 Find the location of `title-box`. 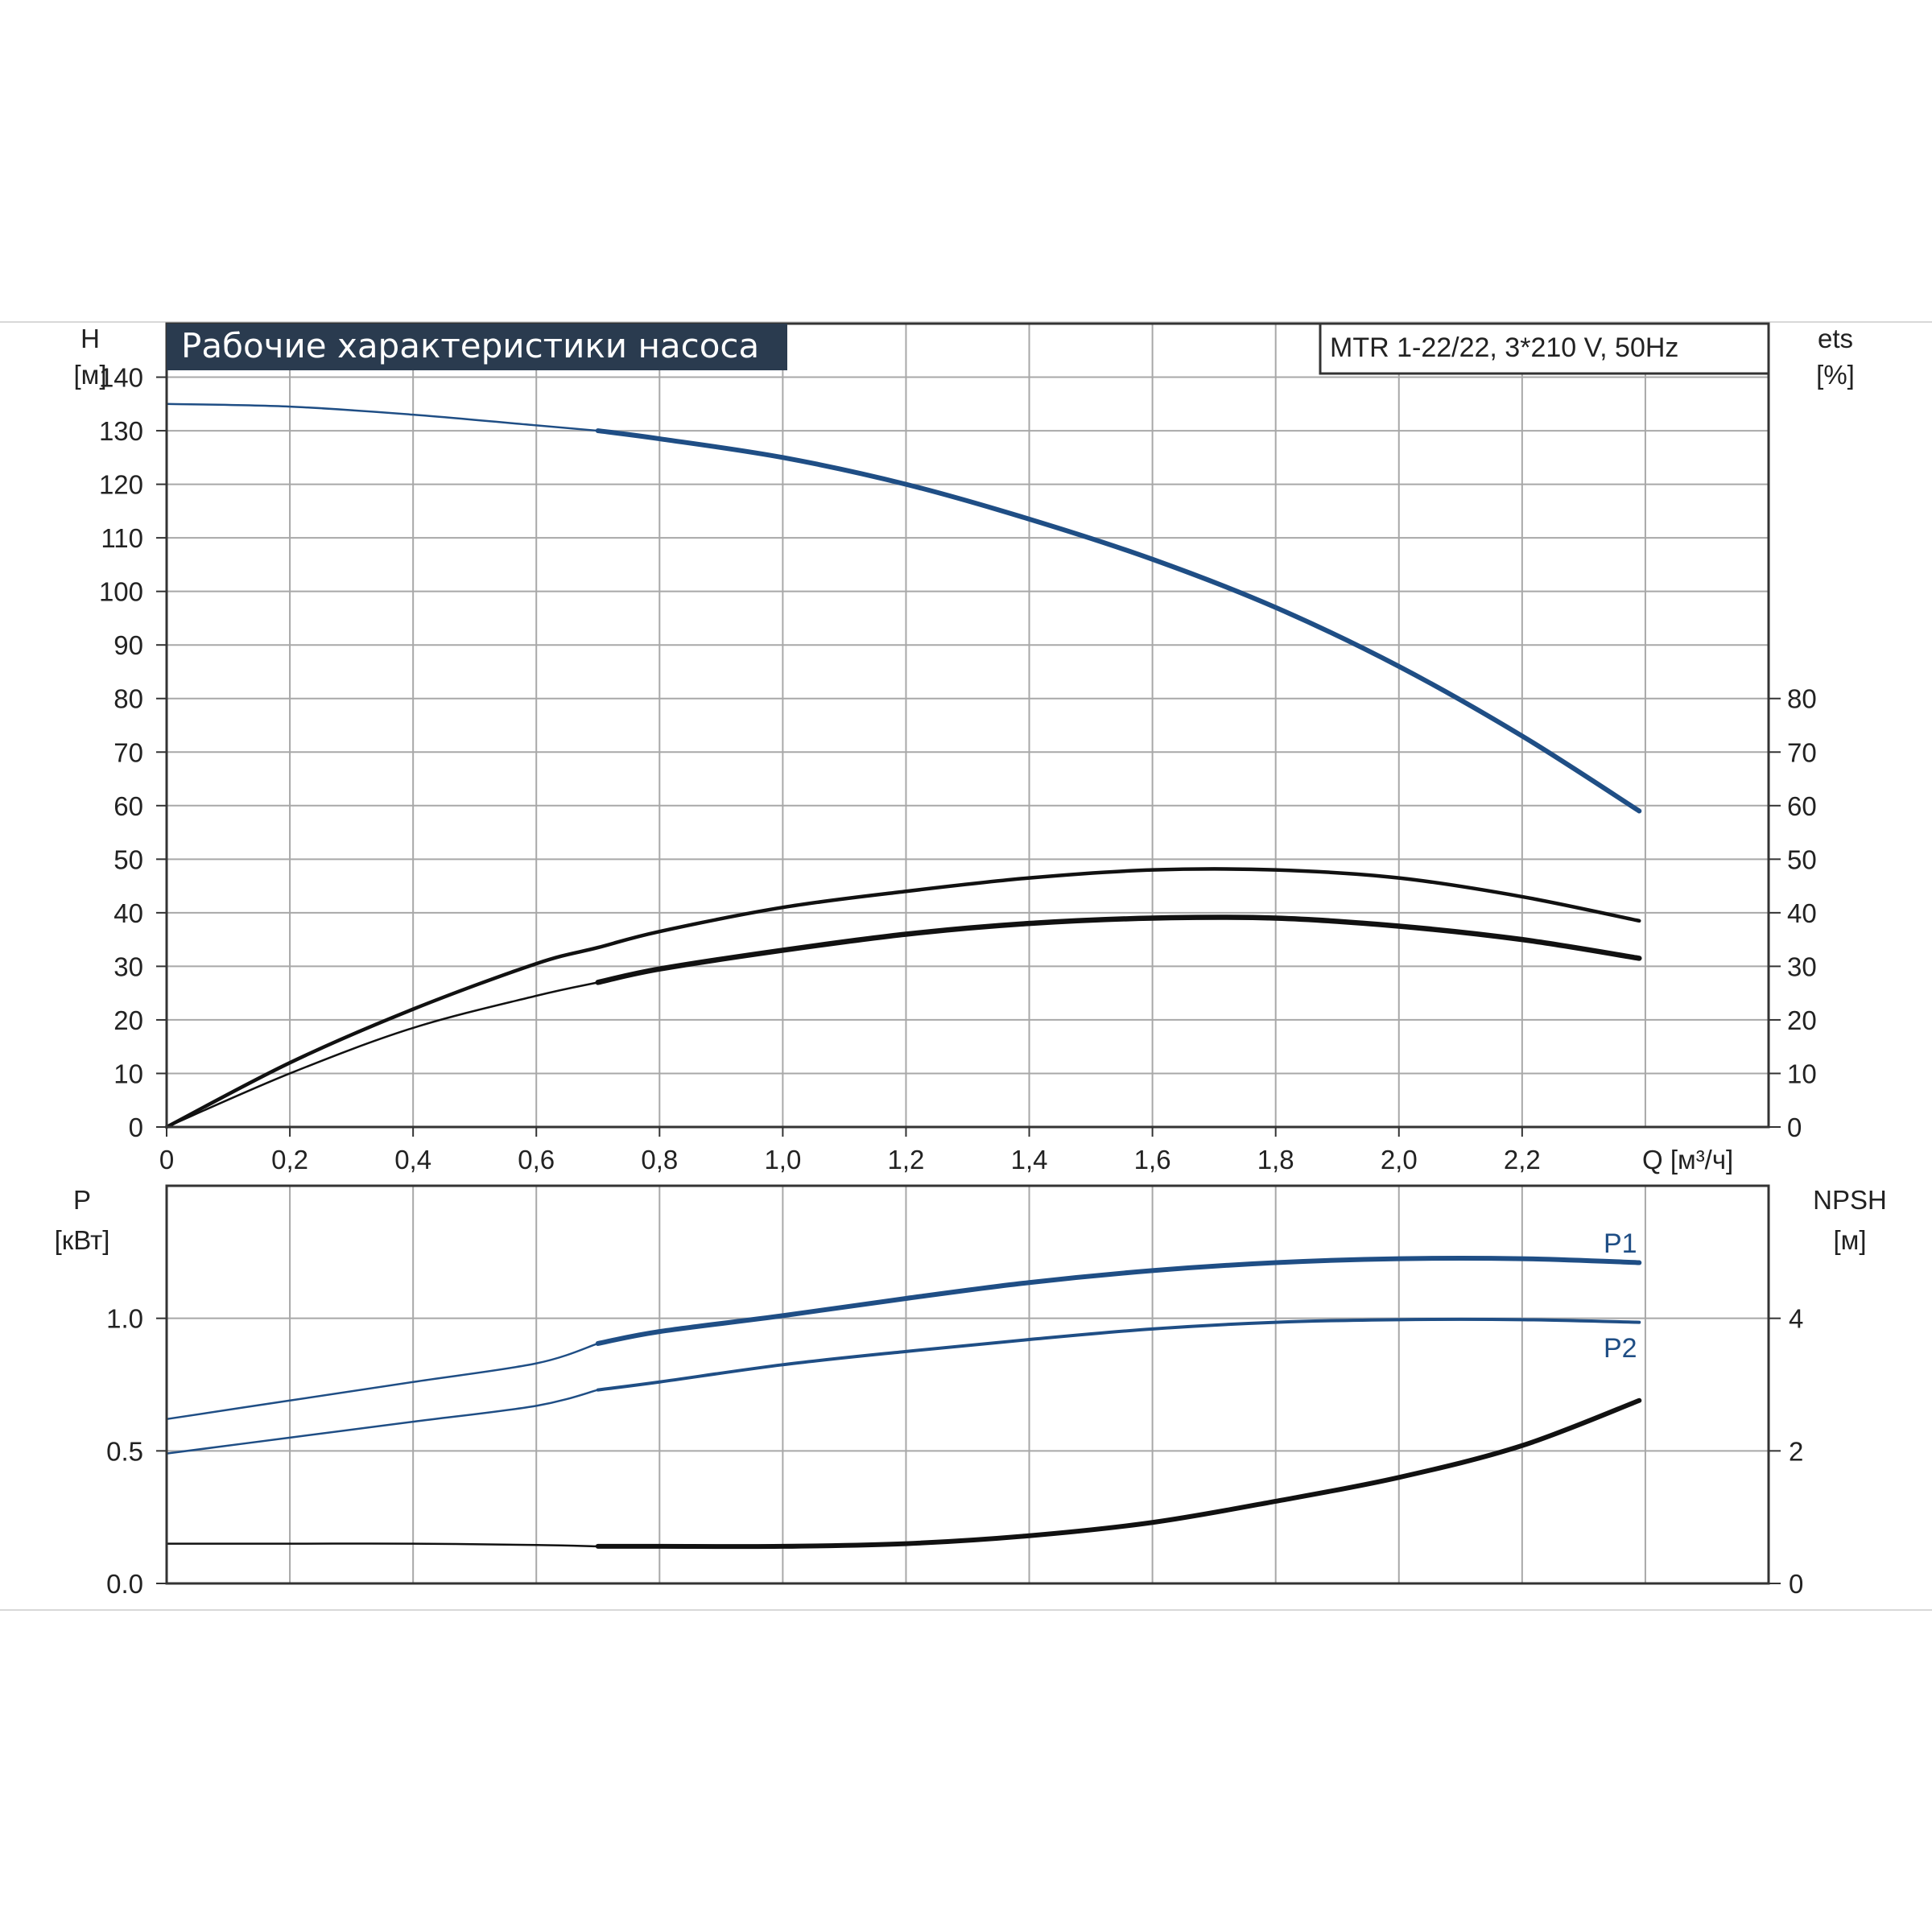

title-box is located at coordinates (477, 347).